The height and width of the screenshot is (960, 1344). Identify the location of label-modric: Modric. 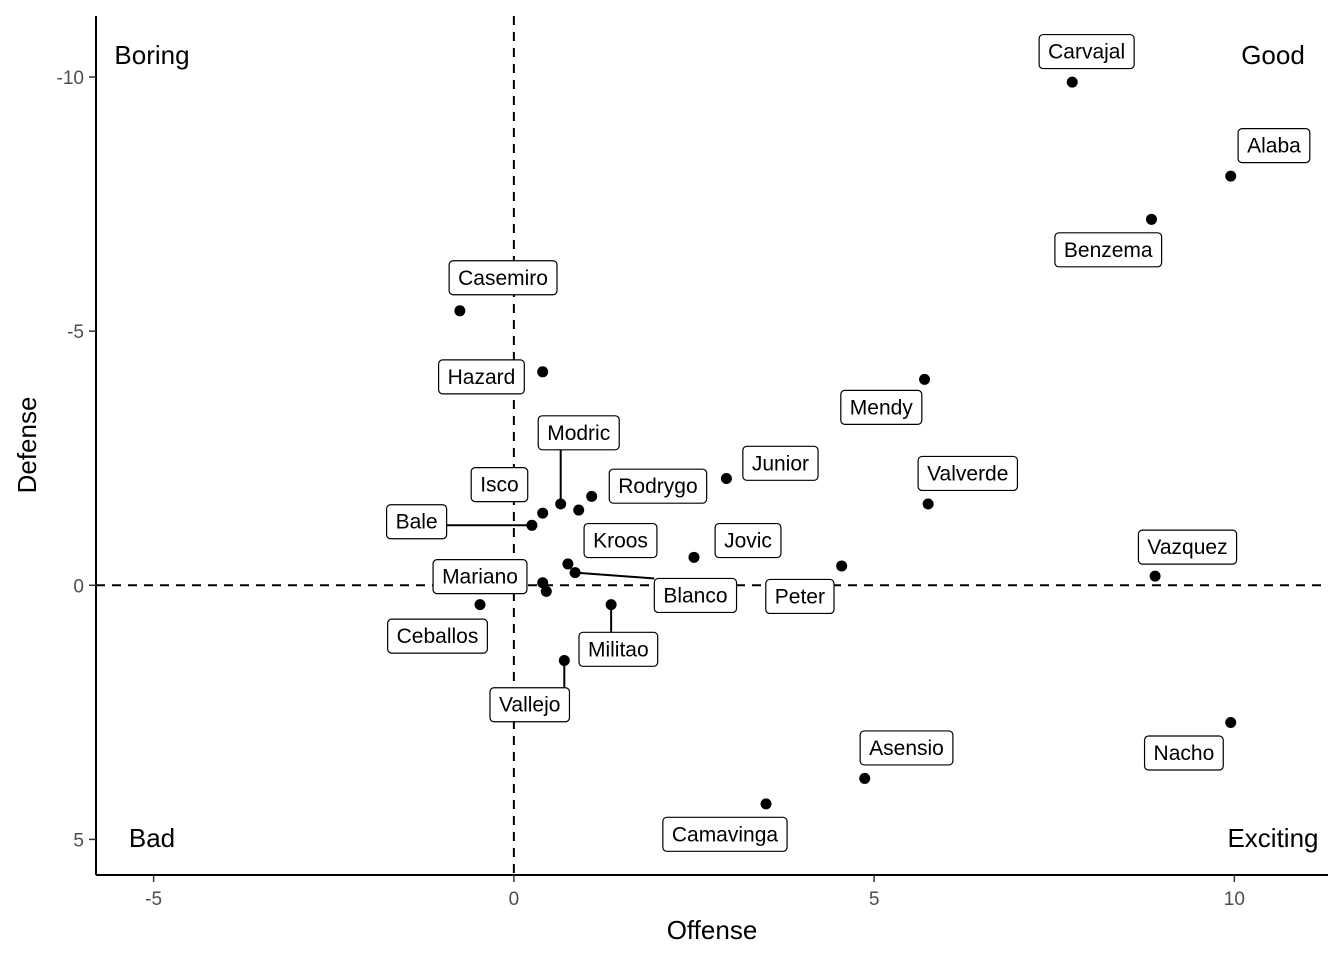
(578, 433).